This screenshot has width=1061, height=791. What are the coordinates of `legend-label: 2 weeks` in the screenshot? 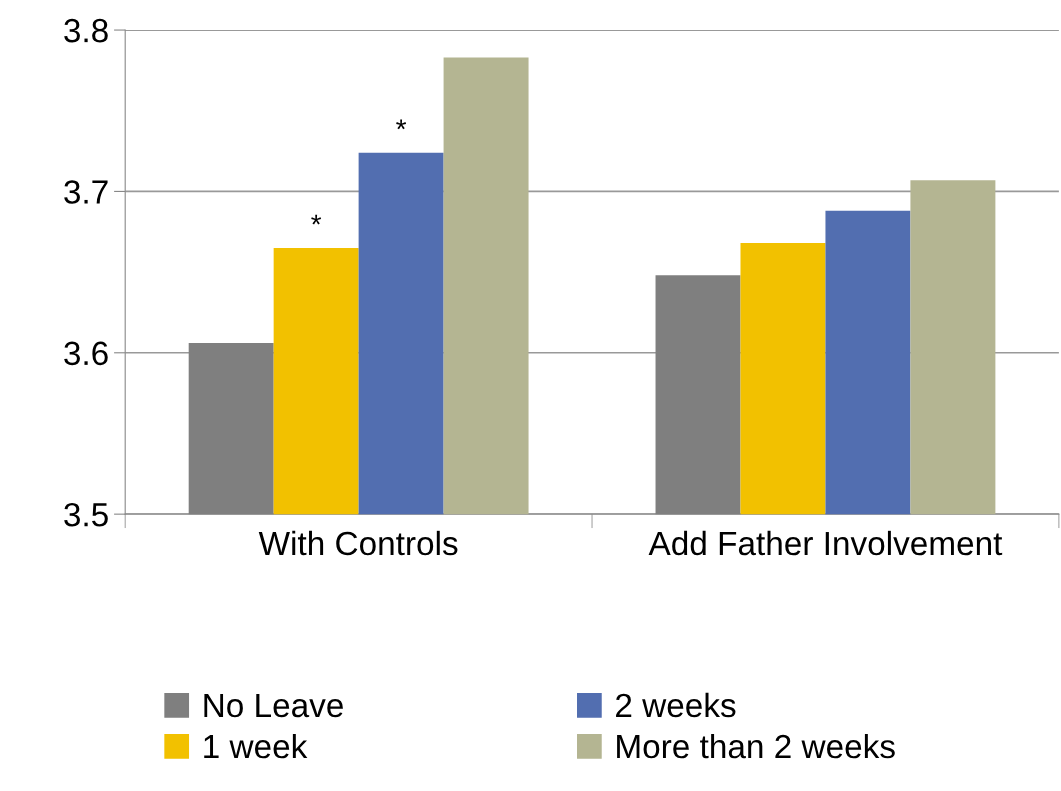 It's located at (676, 705).